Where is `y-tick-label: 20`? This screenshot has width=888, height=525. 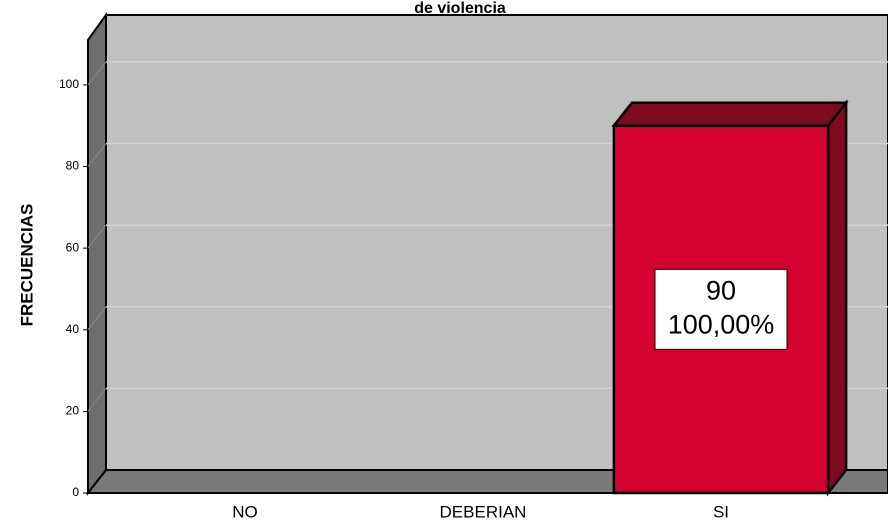
y-tick-label: 20 is located at coordinates (73, 411).